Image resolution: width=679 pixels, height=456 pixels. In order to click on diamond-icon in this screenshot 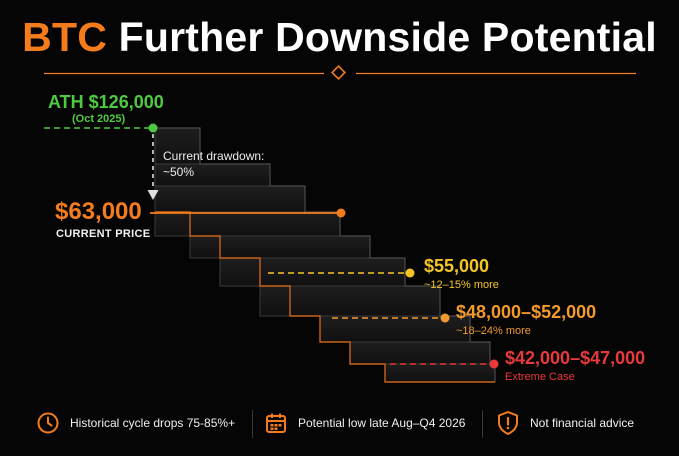, I will do `click(338, 72)`.